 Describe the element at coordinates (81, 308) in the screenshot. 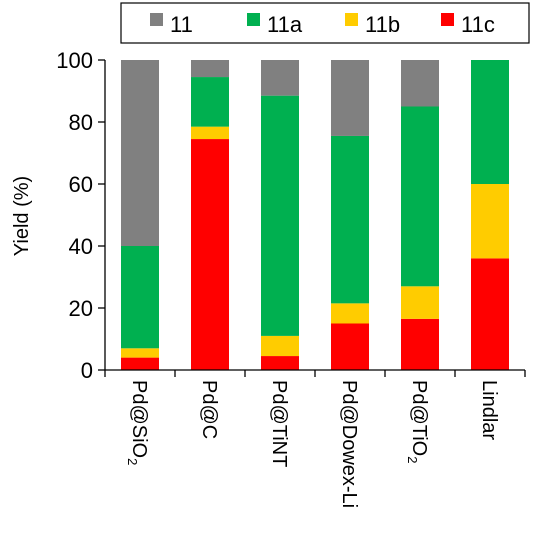

I see `y-tick-label: 20` at that location.